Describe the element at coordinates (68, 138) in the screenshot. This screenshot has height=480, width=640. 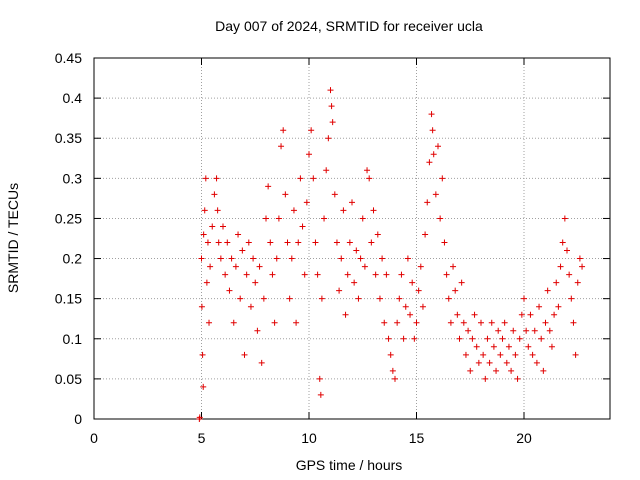
I see `y-tick-label: 0.35` at that location.